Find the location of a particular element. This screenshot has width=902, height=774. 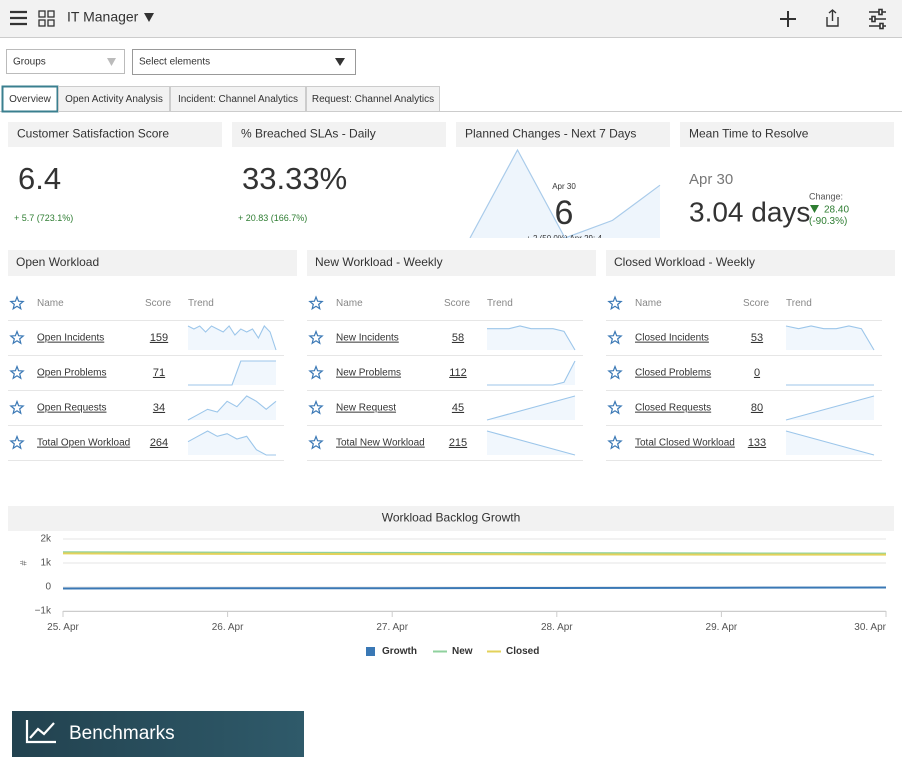

kpi-value: 3.04 days is located at coordinates (749, 211).